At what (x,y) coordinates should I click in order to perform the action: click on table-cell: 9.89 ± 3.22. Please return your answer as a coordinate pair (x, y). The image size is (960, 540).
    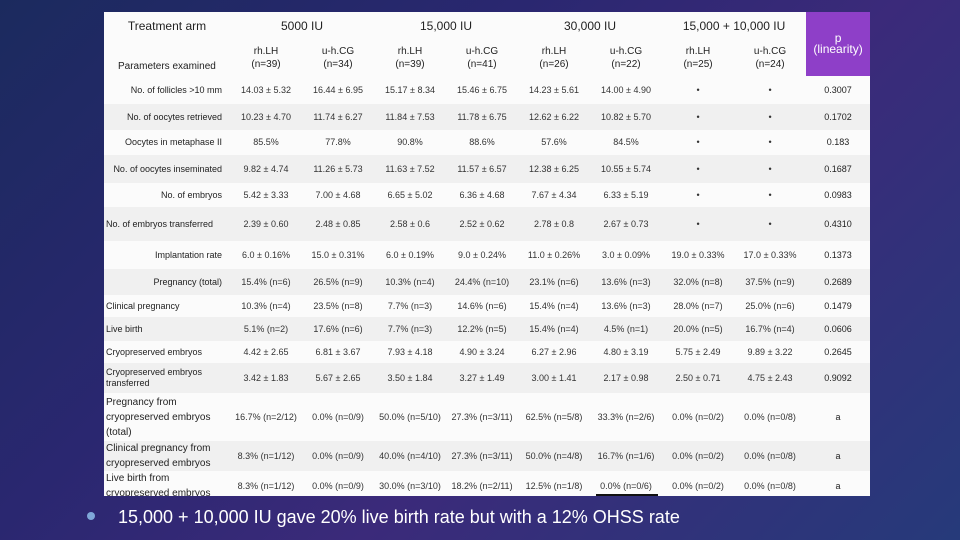
    Looking at the image, I should click on (770, 351).